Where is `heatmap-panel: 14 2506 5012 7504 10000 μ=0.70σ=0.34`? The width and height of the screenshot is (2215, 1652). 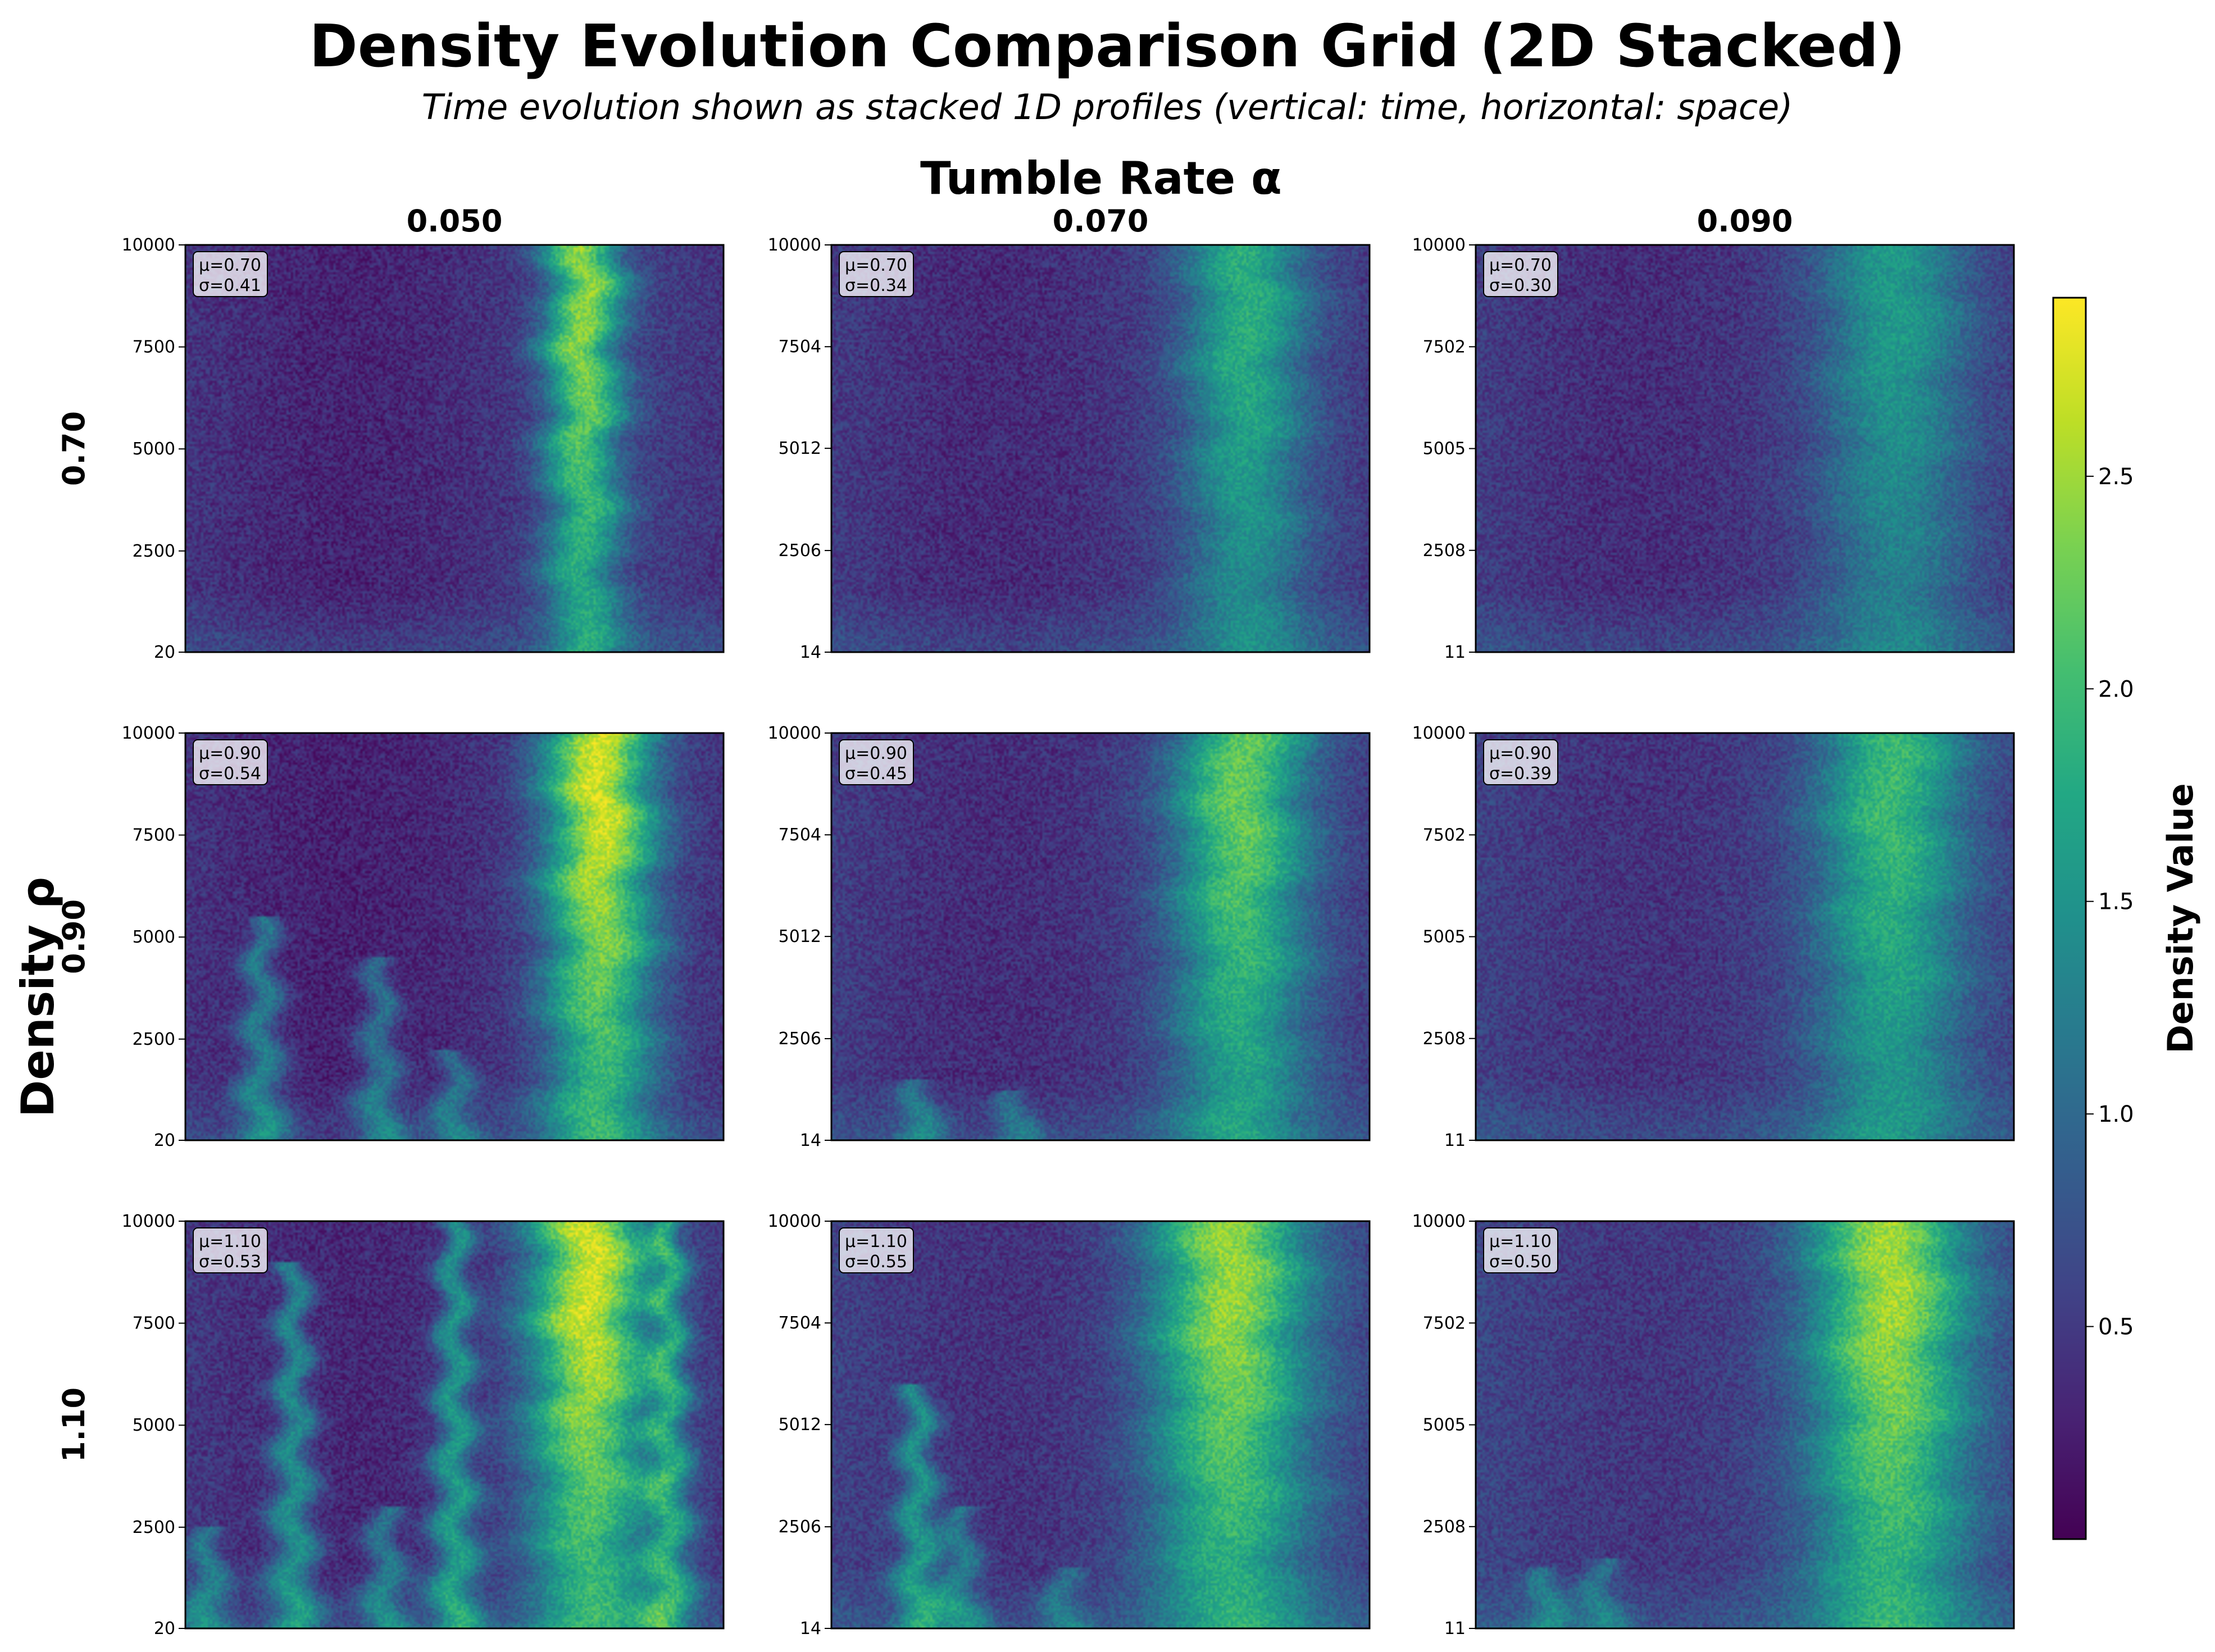
heatmap-panel: 14 2506 5012 7504 10000 μ=0.70σ=0.34 is located at coordinates (1069, 448).